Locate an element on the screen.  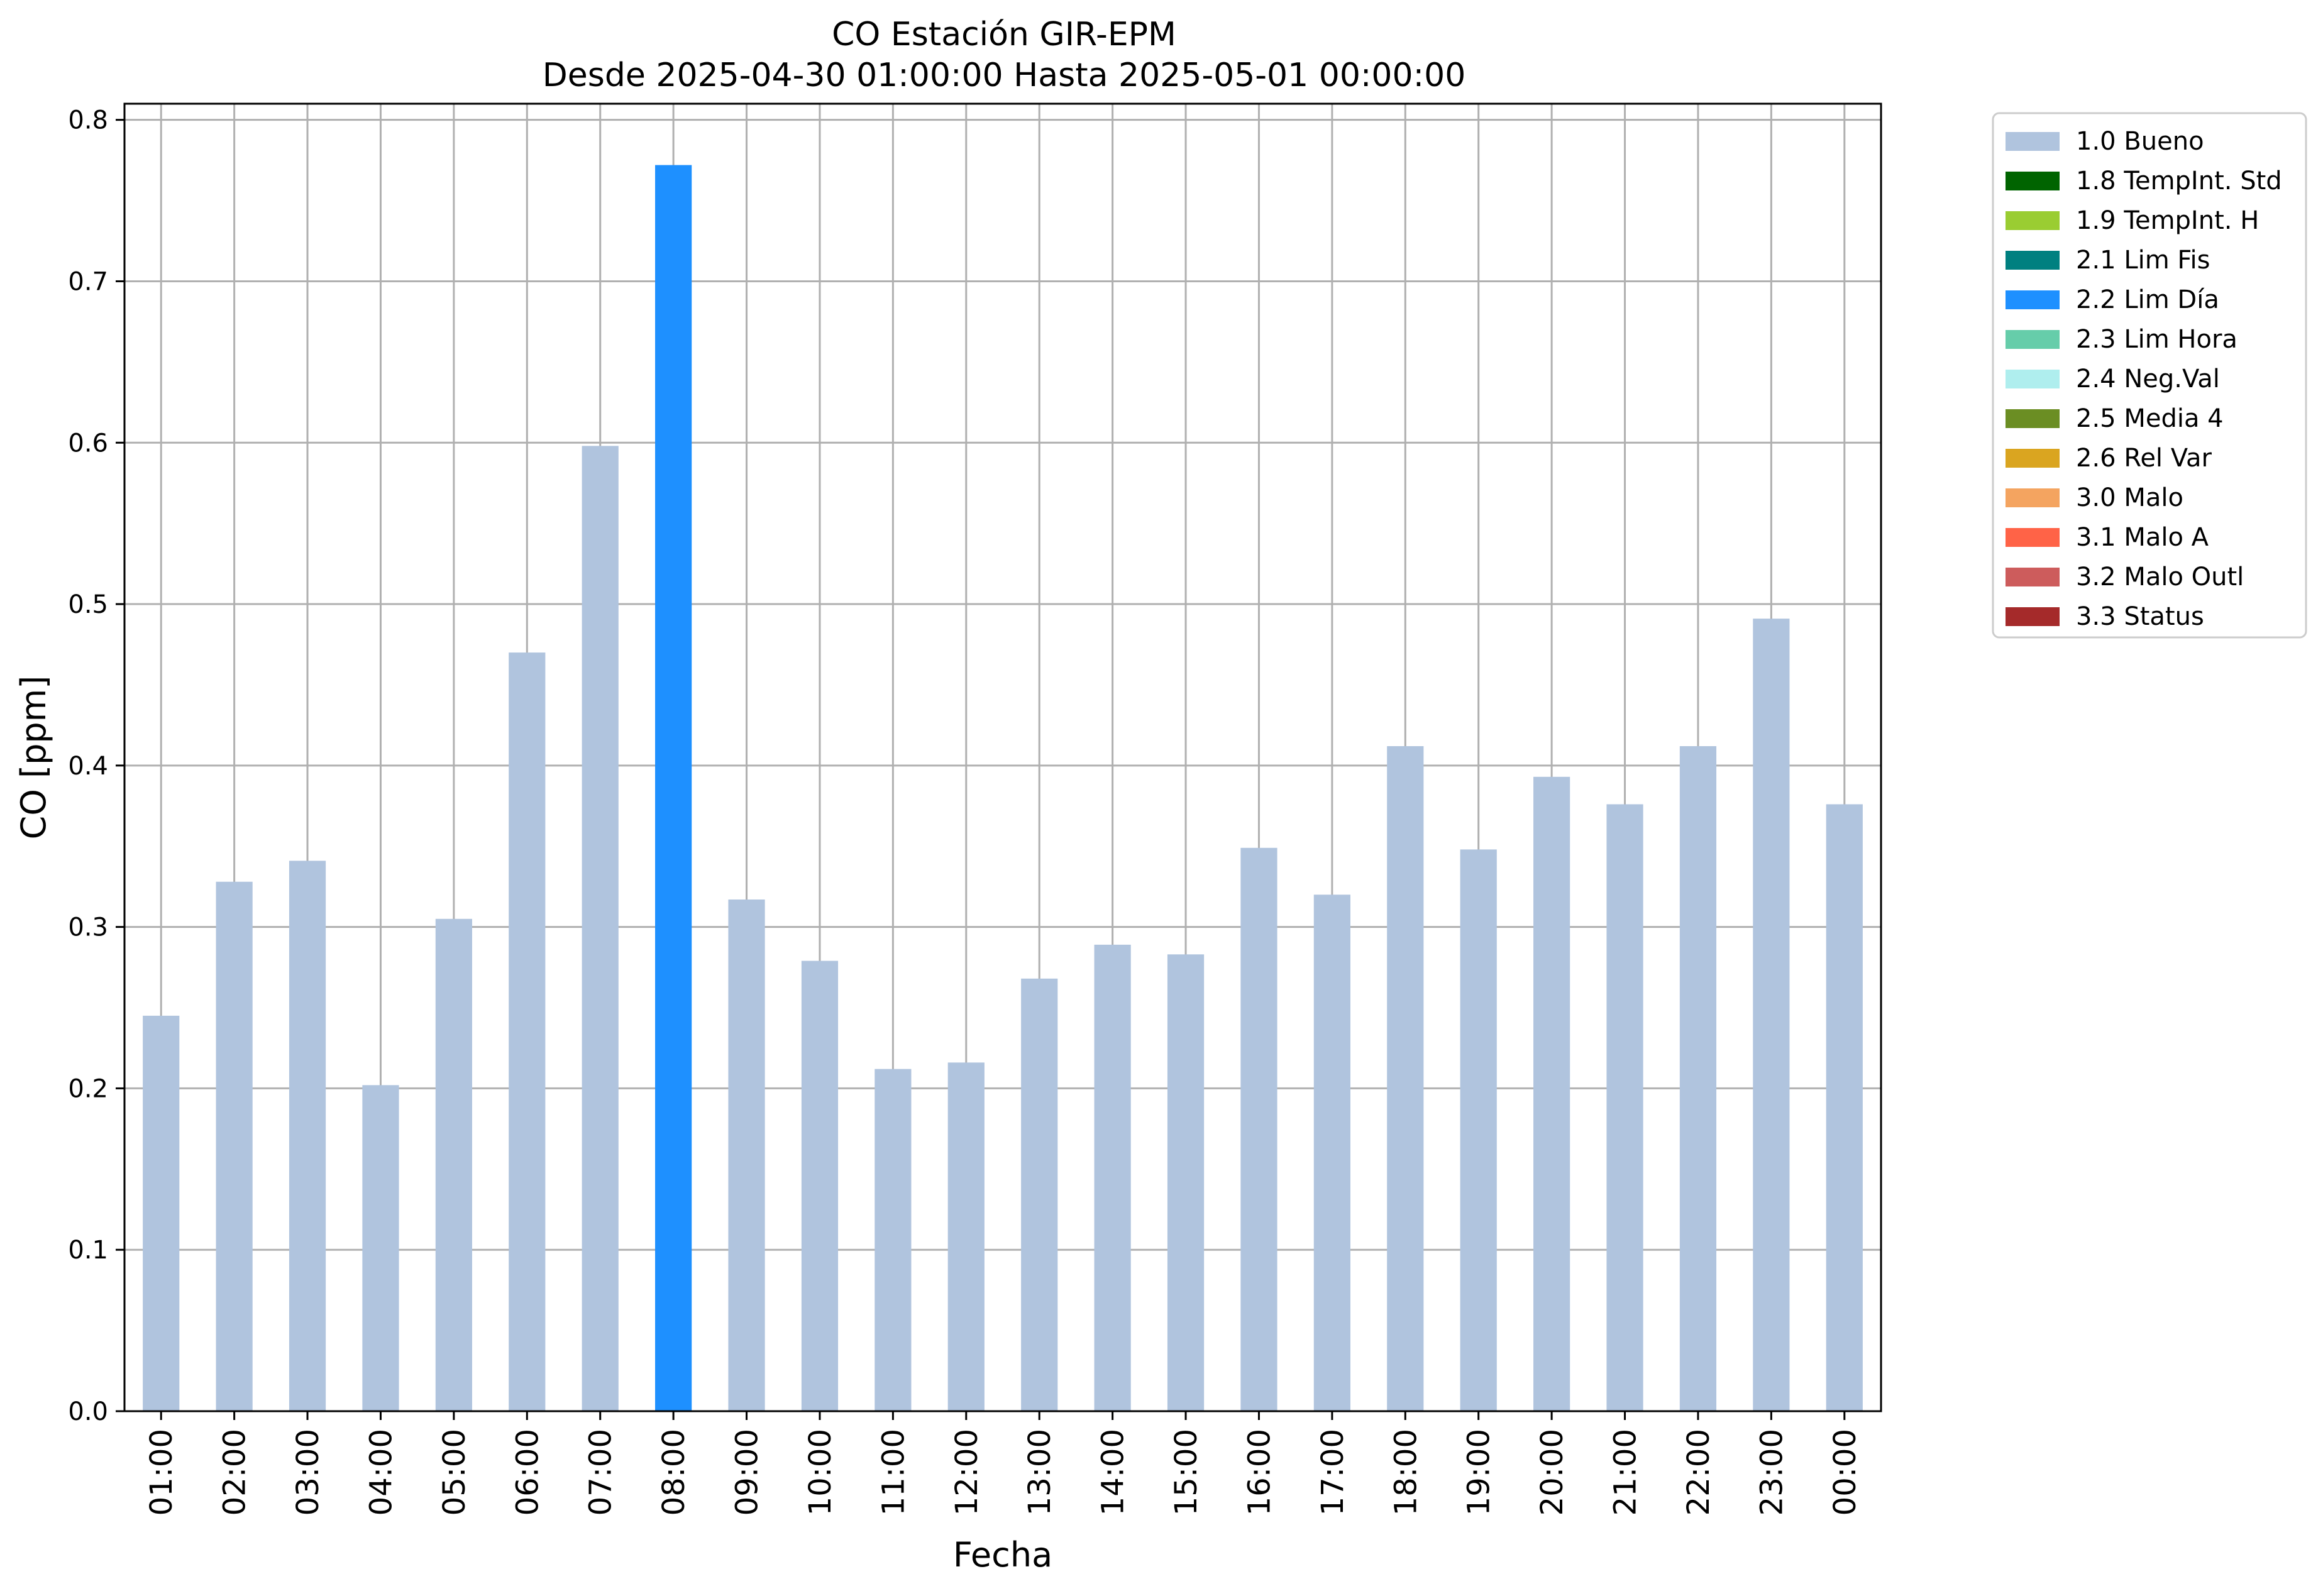
legend-label: 2.1 Lim Fis is located at coordinates (2143, 260).